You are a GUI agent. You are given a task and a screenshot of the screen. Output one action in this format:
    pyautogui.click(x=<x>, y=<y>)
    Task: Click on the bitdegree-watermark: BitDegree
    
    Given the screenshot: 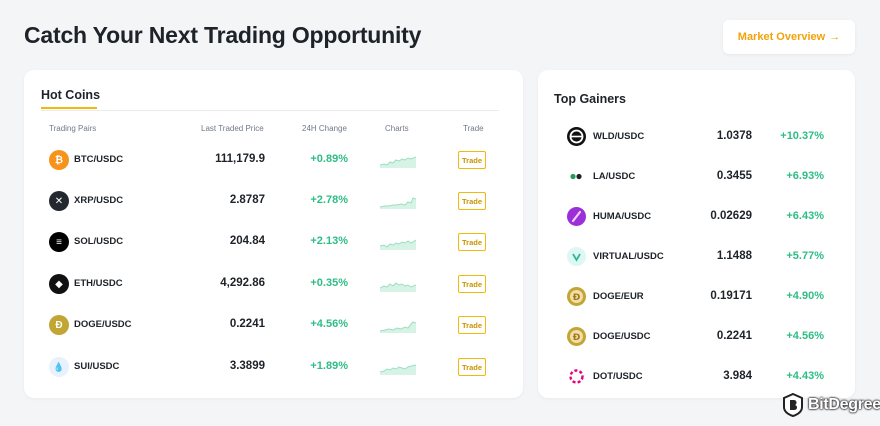 What is the action you would take?
    pyautogui.click(x=831, y=405)
    